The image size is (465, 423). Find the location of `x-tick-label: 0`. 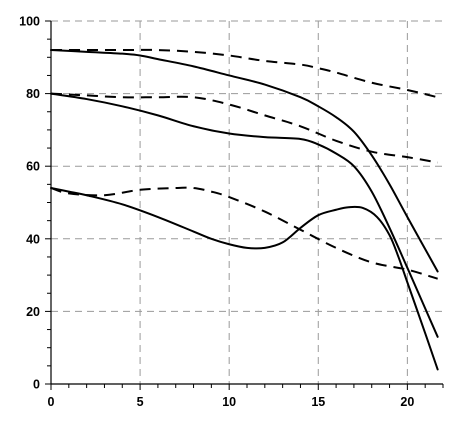

x-tick-label: 0 is located at coordinates (51, 402).